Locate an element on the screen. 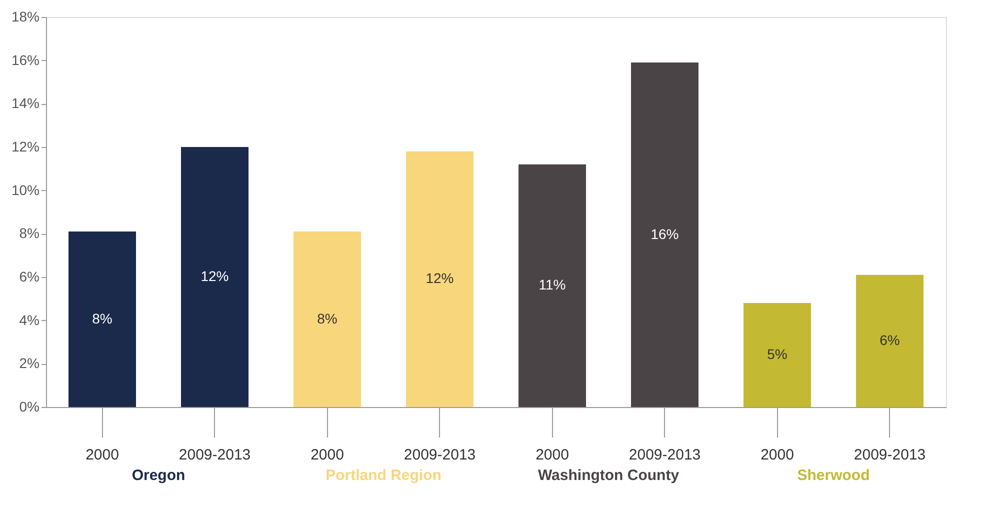  text: Oregon is located at coordinates (159, 475).